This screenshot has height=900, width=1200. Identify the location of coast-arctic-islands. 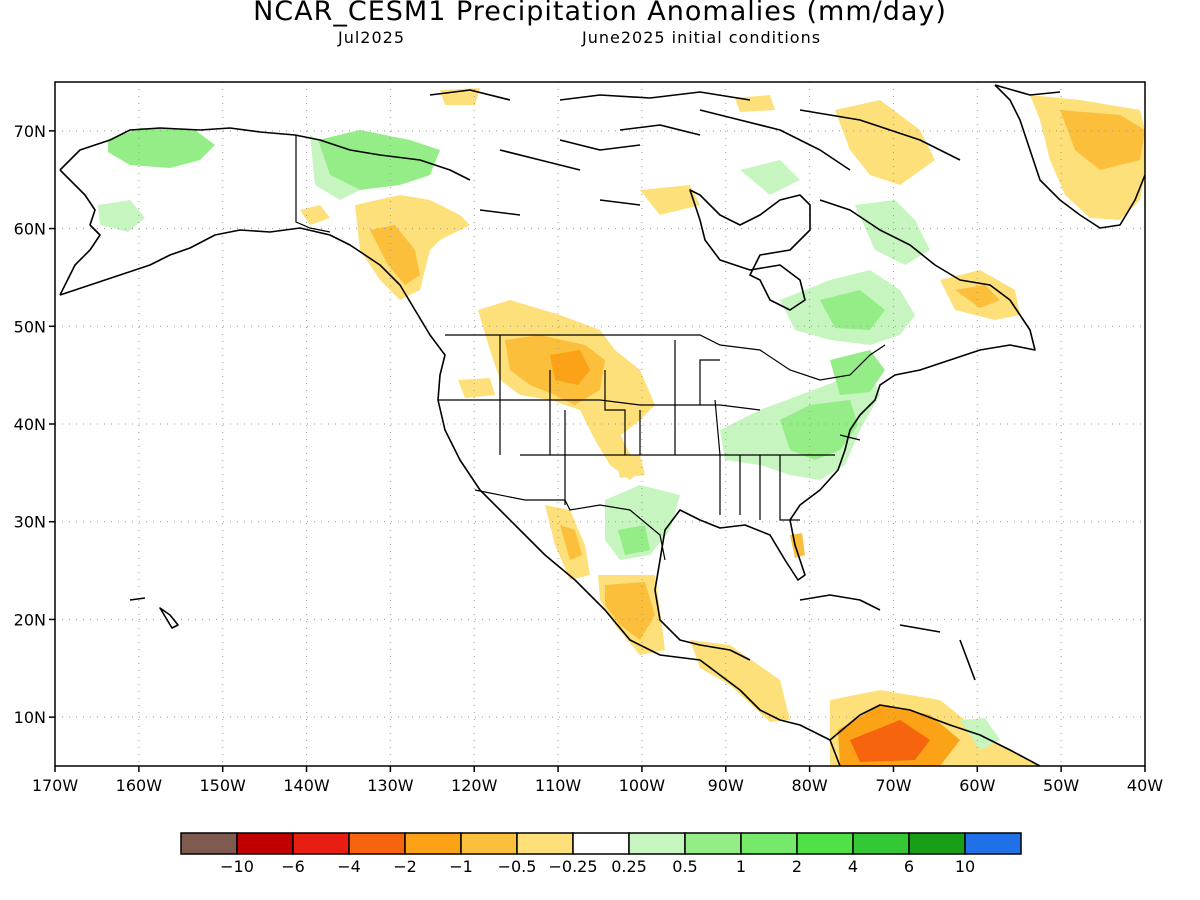
(695, 152).